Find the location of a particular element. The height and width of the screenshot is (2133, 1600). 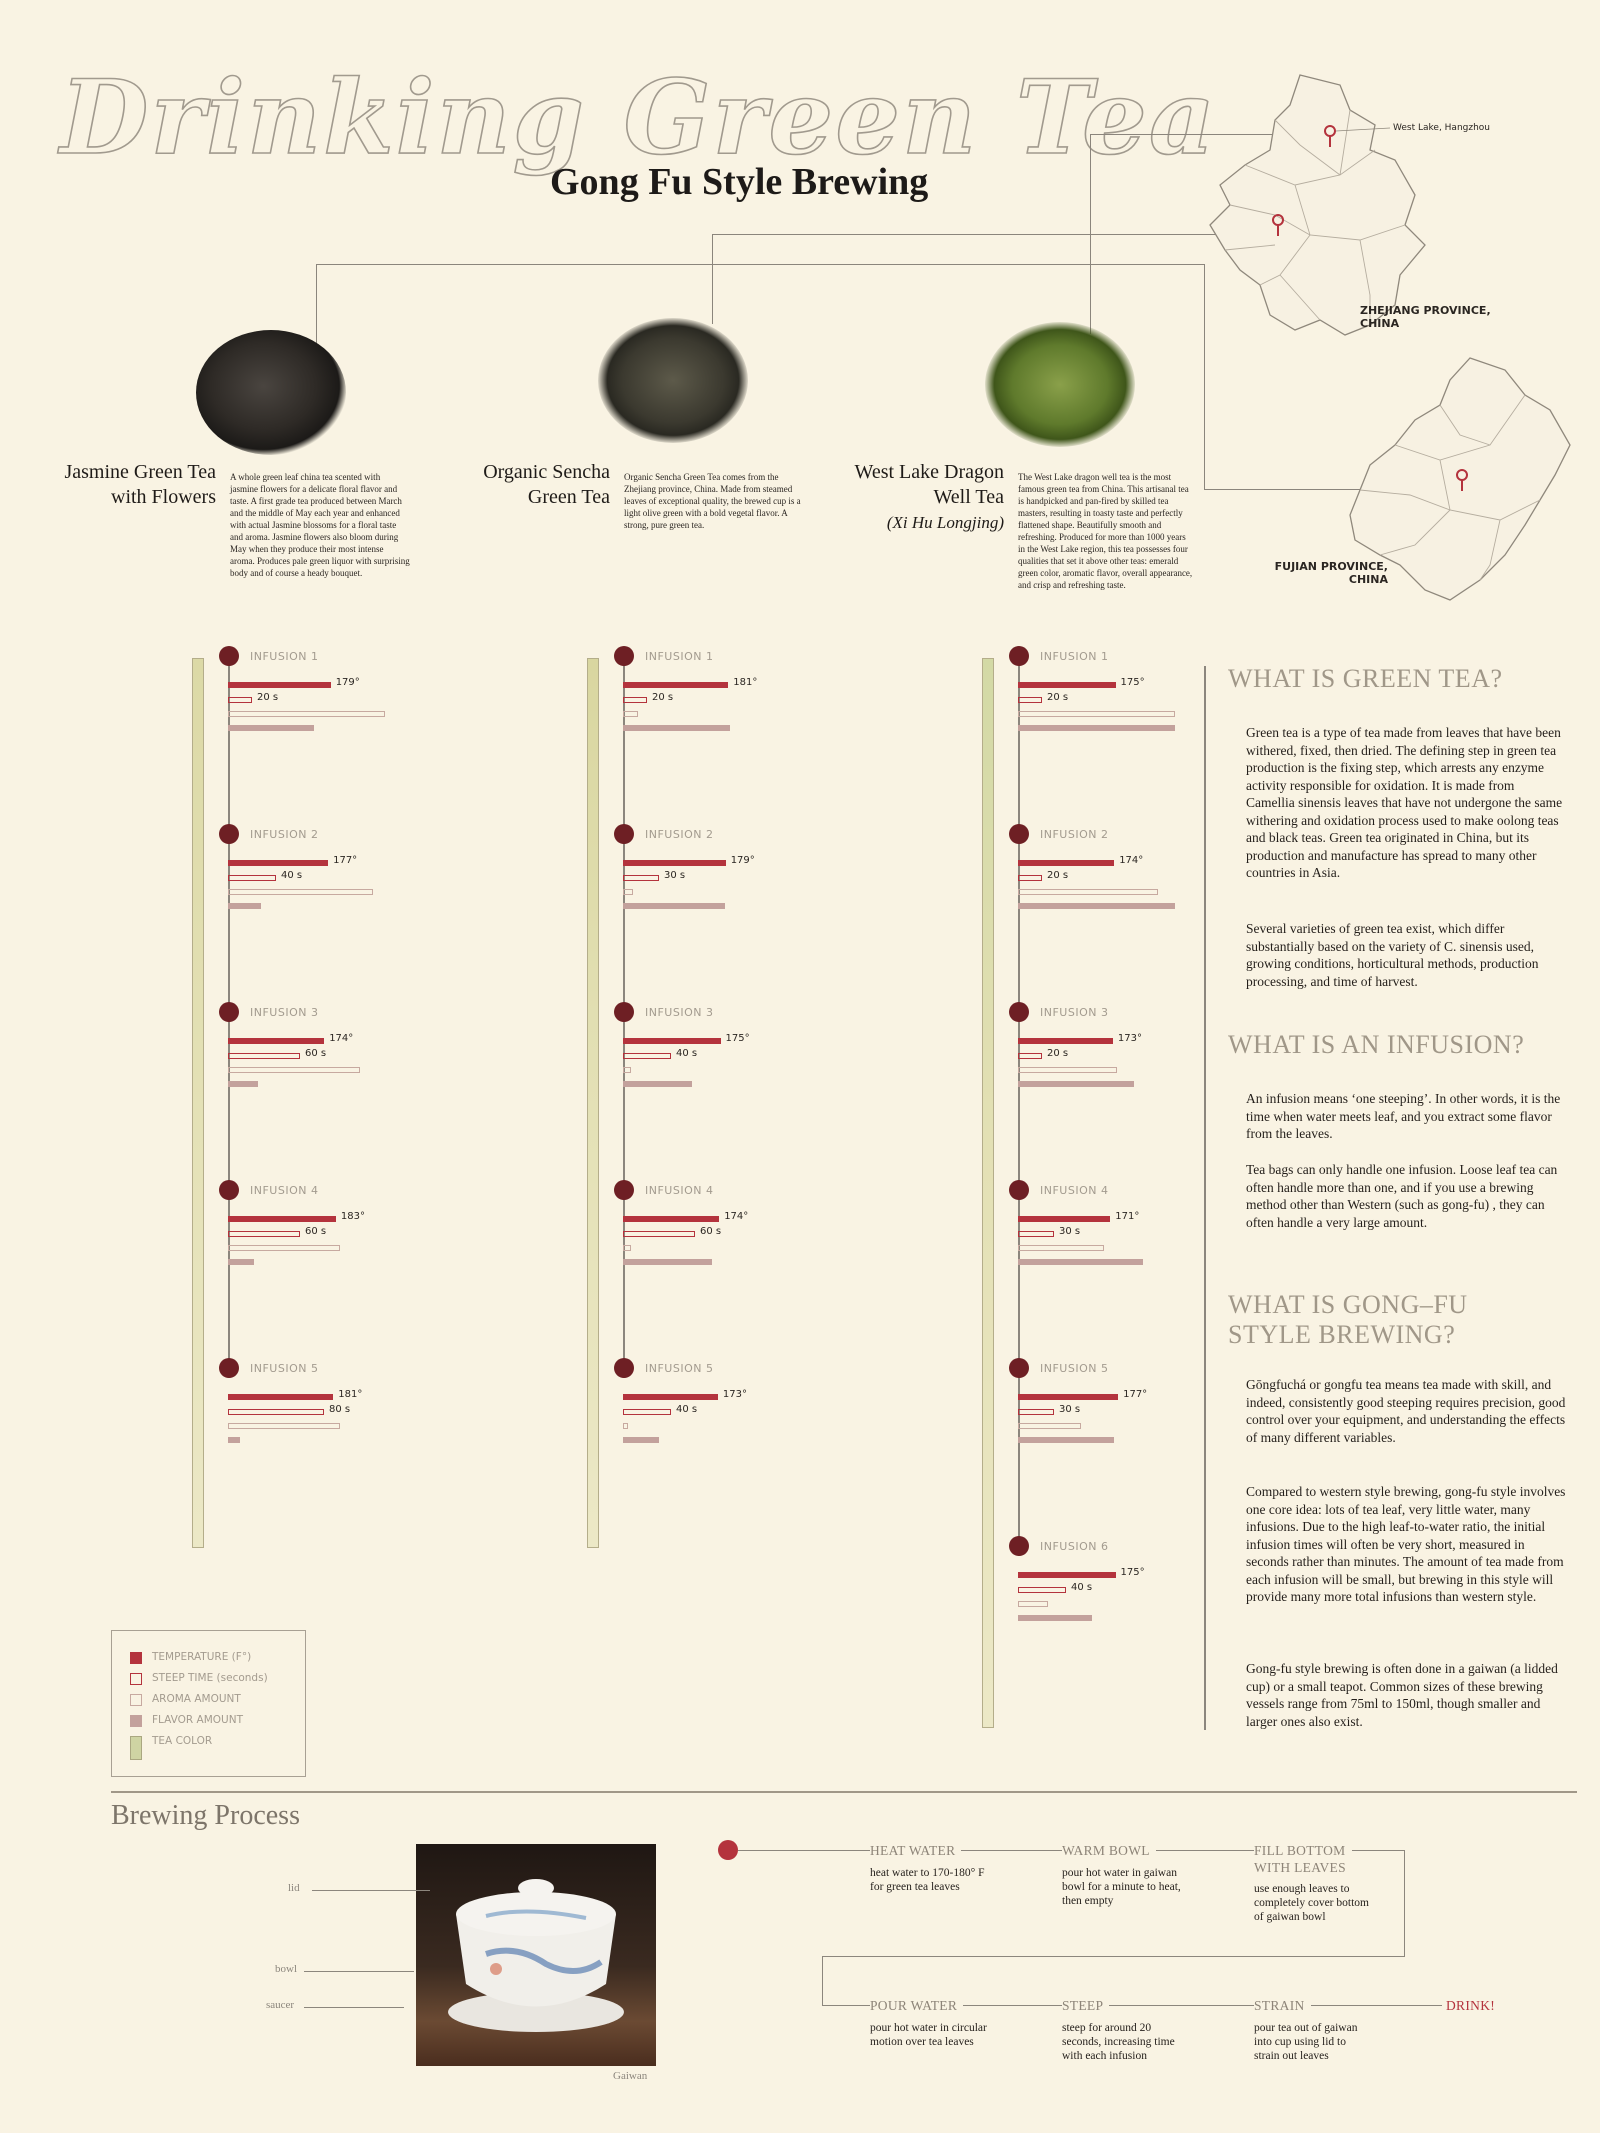

step-title-strain: STRAIN is located at coordinates (1282, 2005).